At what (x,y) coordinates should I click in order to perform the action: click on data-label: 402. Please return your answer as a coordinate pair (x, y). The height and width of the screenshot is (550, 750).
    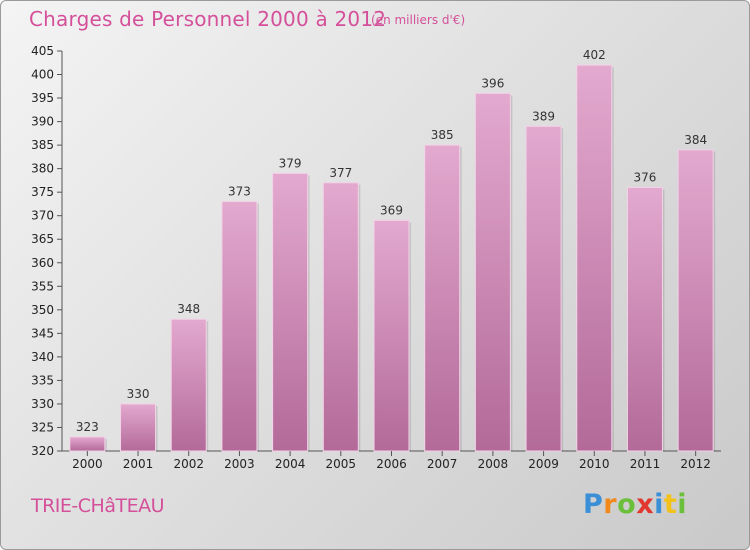
    Looking at the image, I should click on (594, 55).